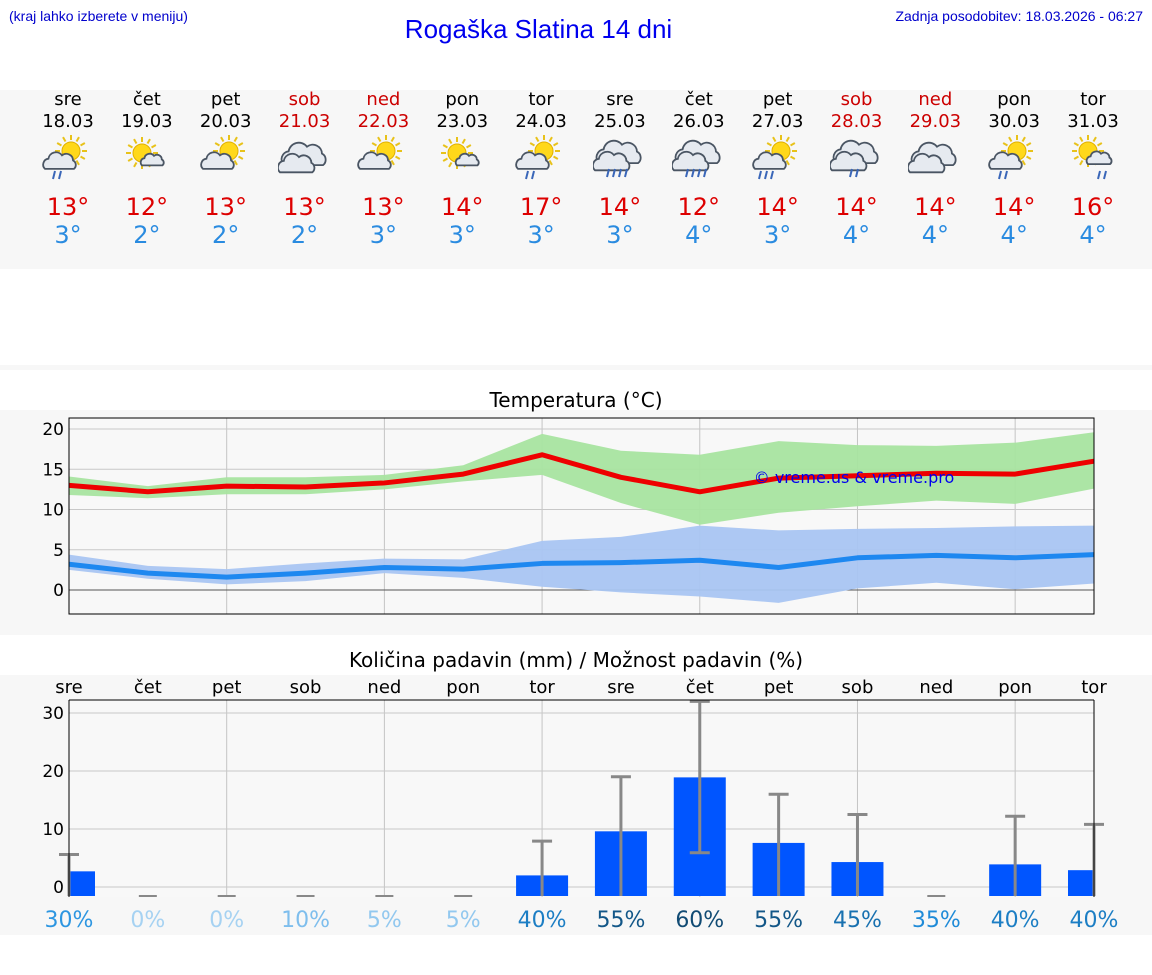 This screenshot has width=1152, height=975. What do you see at coordinates (462, 99) in the screenshot?
I see `day-name: pon` at bounding box center [462, 99].